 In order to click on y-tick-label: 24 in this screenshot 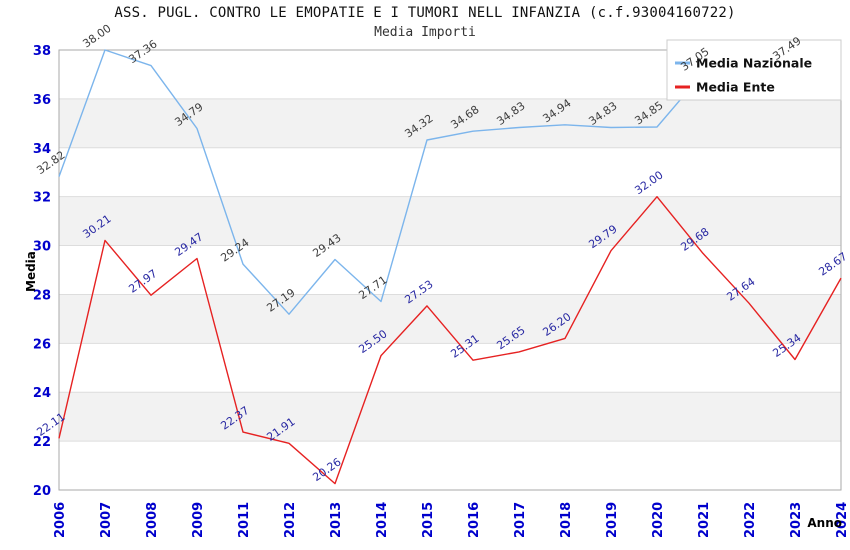, I will do `click(42, 393)`.